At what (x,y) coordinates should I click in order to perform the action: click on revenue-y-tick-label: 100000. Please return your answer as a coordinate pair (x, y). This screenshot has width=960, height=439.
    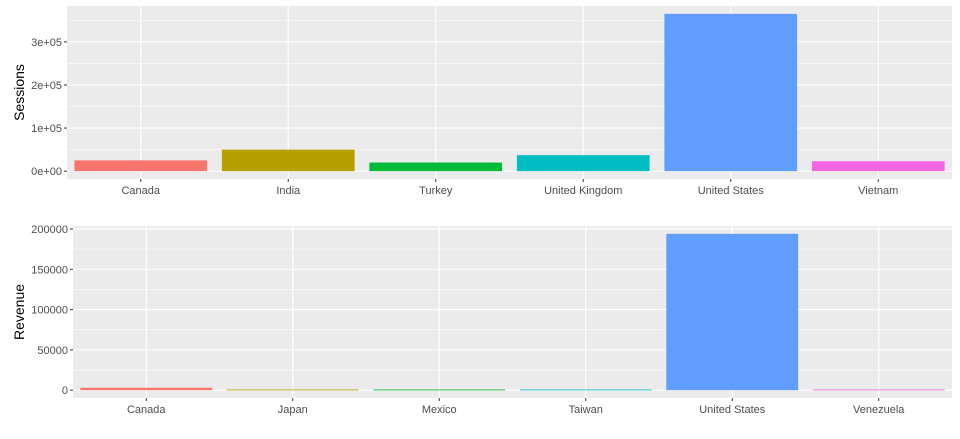
    Looking at the image, I should click on (49, 311).